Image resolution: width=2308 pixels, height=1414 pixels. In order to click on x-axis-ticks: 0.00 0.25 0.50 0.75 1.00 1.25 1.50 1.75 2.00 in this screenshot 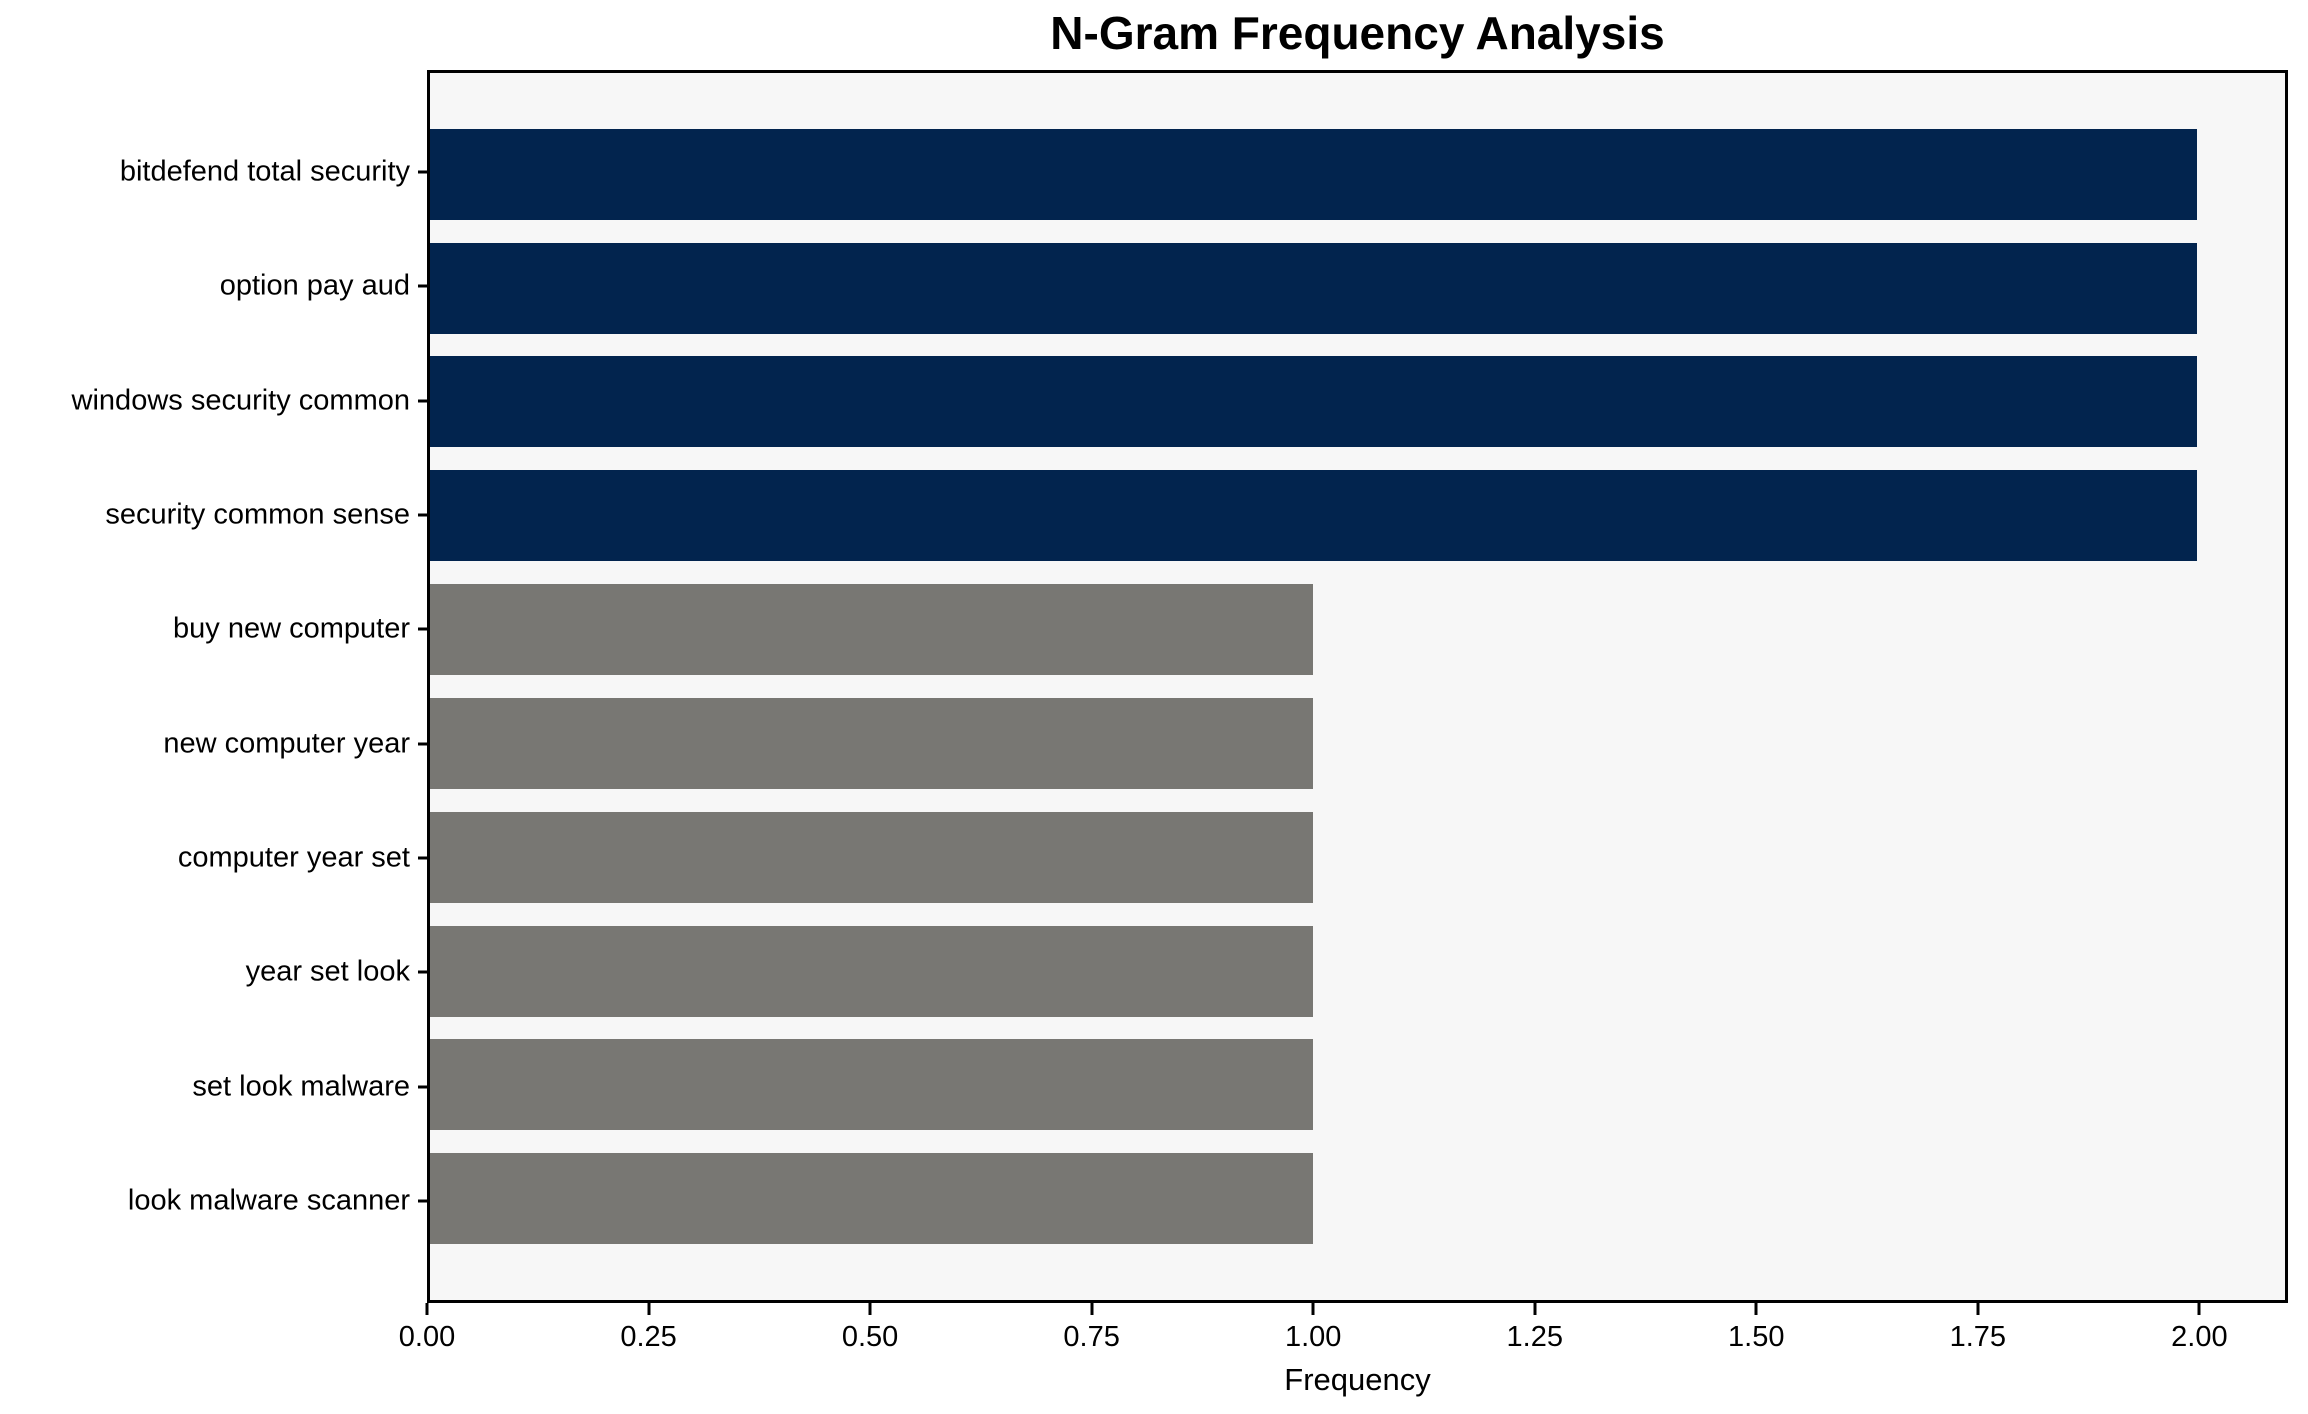, I will do `click(1343, 1333)`.